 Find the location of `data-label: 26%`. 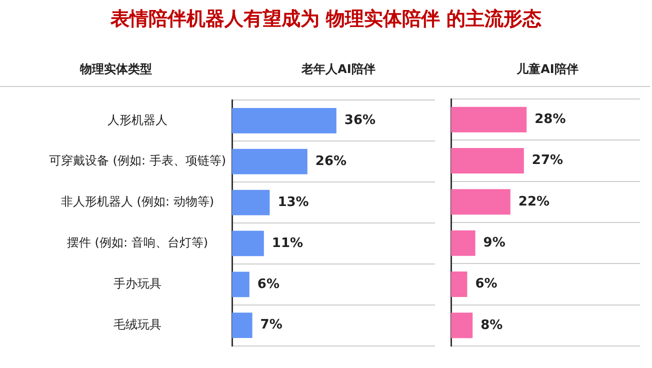

data-label: 26% is located at coordinates (331, 161).